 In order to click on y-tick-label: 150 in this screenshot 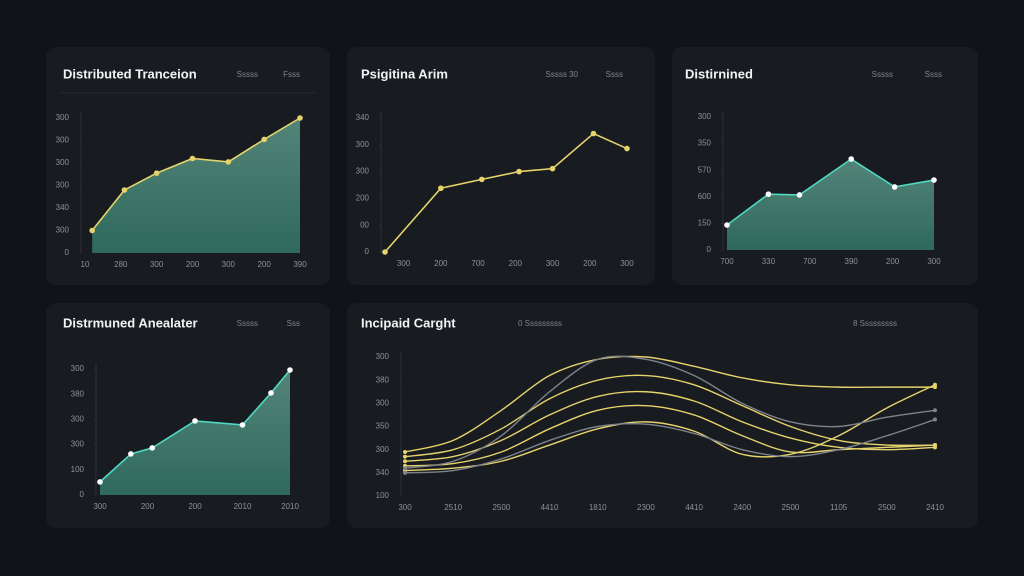, I will do `click(705, 223)`.